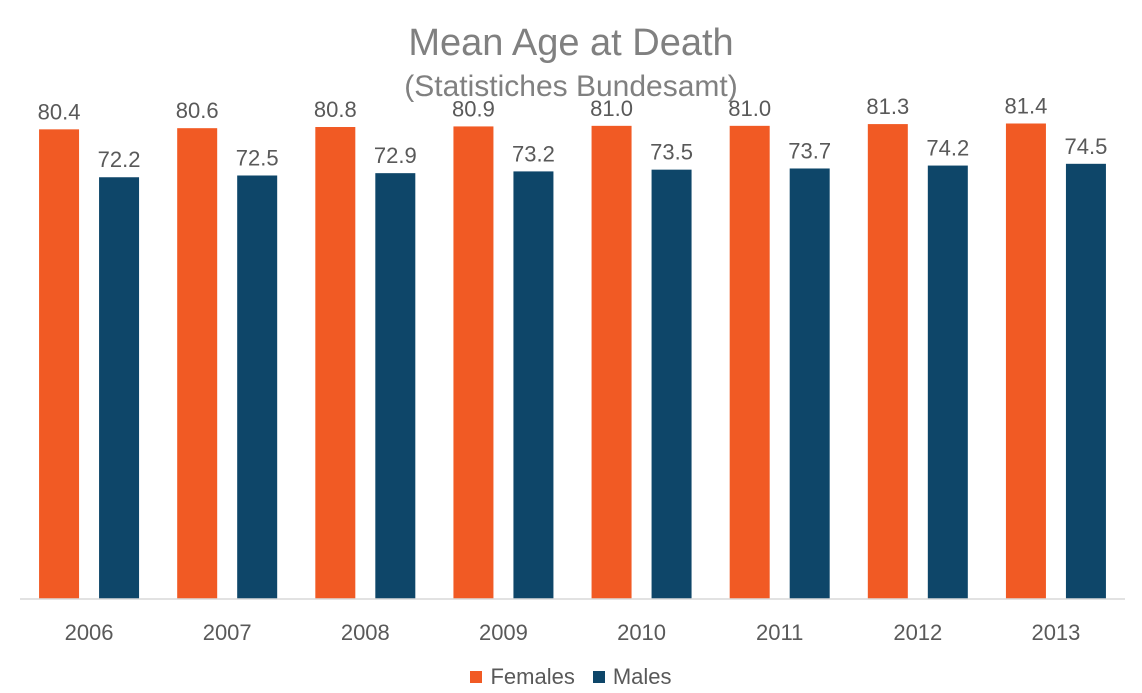 This screenshot has width=1142, height=693. What do you see at coordinates (749, 362) in the screenshot?
I see `bar-females-2011` at bounding box center [749, 362].